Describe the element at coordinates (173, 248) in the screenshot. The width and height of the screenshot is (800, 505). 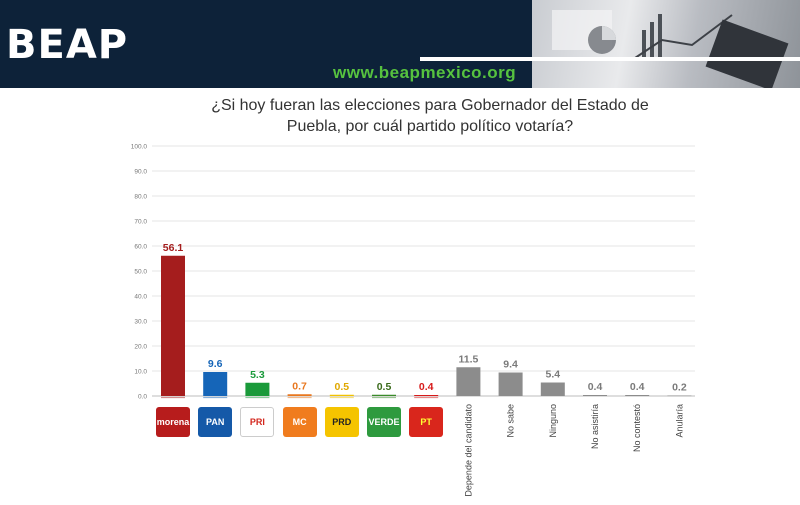
I see `data-label: 56.1` at that location.